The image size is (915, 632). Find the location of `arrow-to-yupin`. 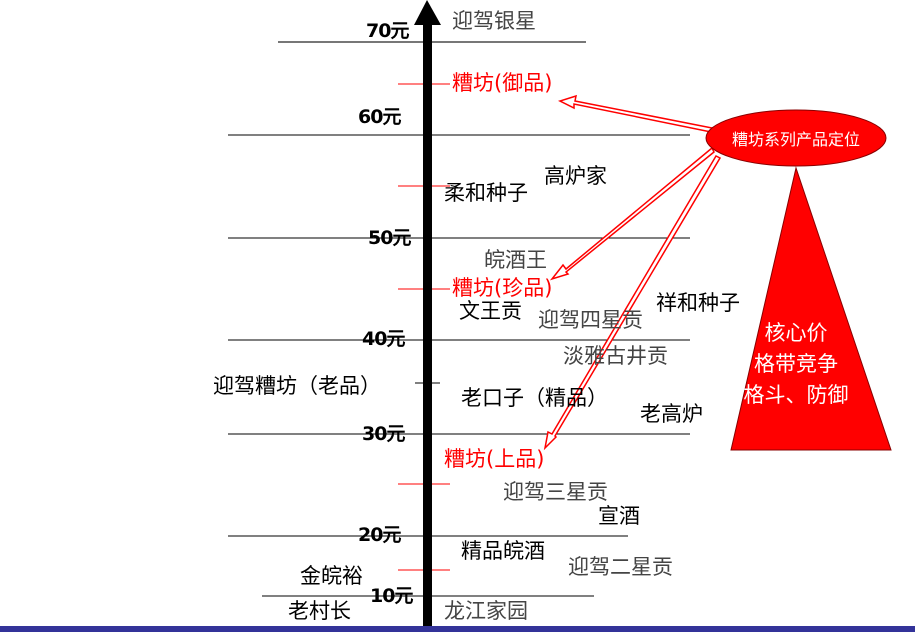

arrow-to-yupin is located at coordinates (635, 113).